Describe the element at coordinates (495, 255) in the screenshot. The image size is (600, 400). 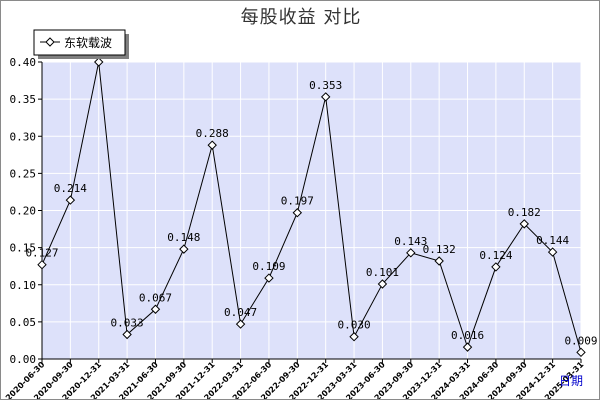
I see `data-label: 0.124` at that location.